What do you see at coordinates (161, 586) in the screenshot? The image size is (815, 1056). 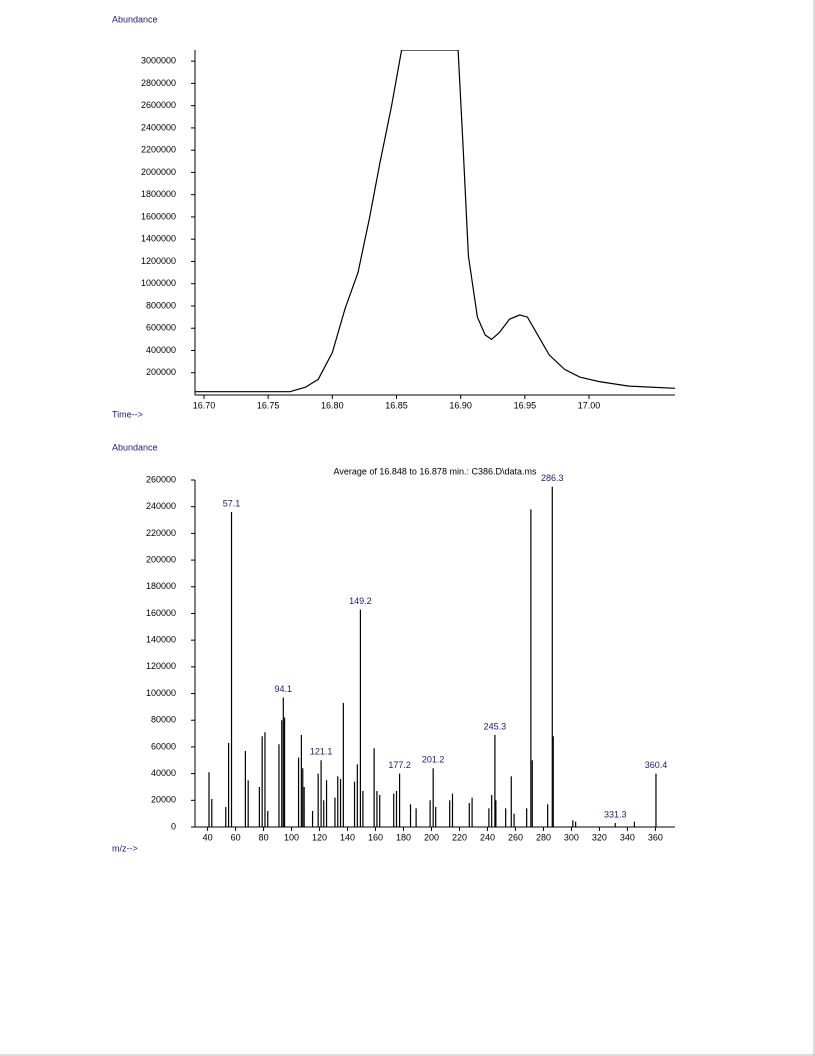 I see `y-tick-label: 180000` at bounding box center [161, 586].